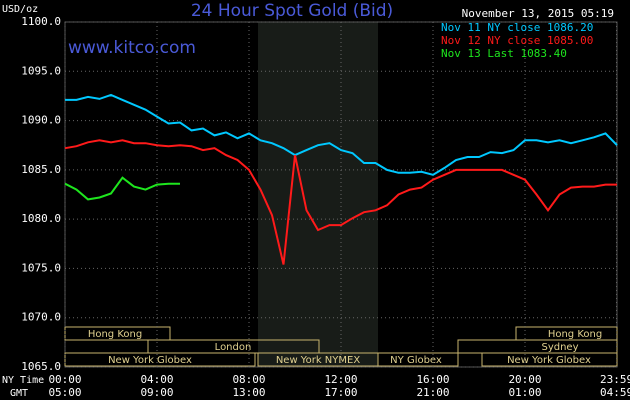 The height and width of the screenshot is (400, 630). Describe the element at coordinates (41, 169) in the screenshot. I see `y-tick-label: 1085.0` at that location.